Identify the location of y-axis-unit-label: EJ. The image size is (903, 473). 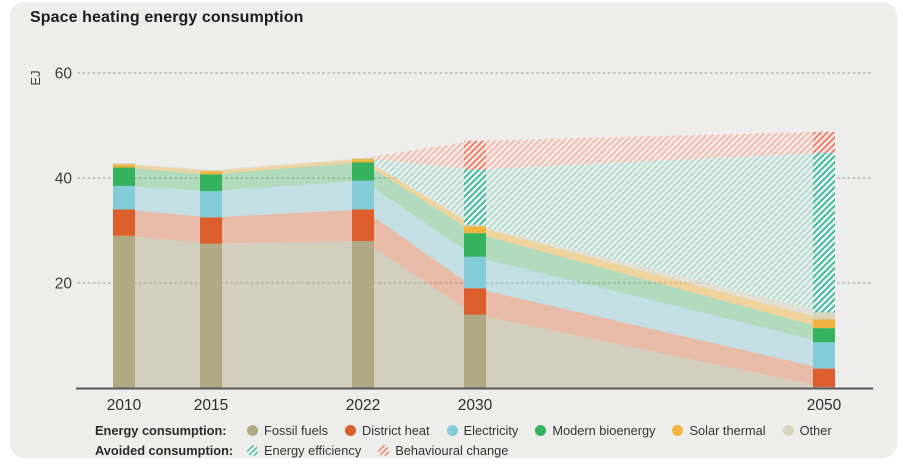
(35, 77).